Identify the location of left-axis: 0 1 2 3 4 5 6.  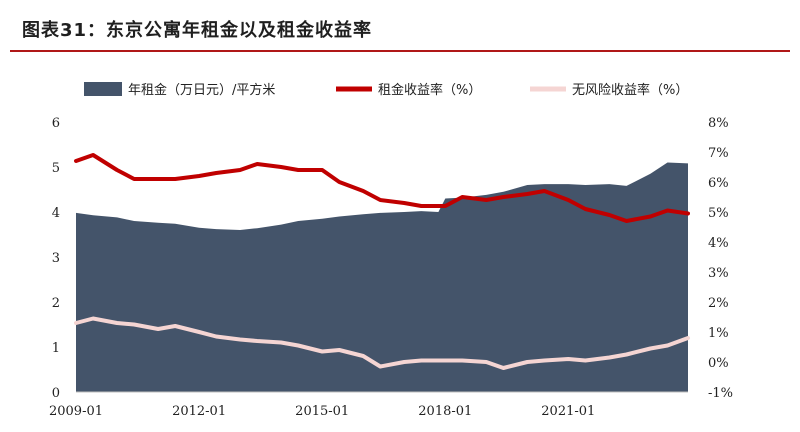
(56, 258).